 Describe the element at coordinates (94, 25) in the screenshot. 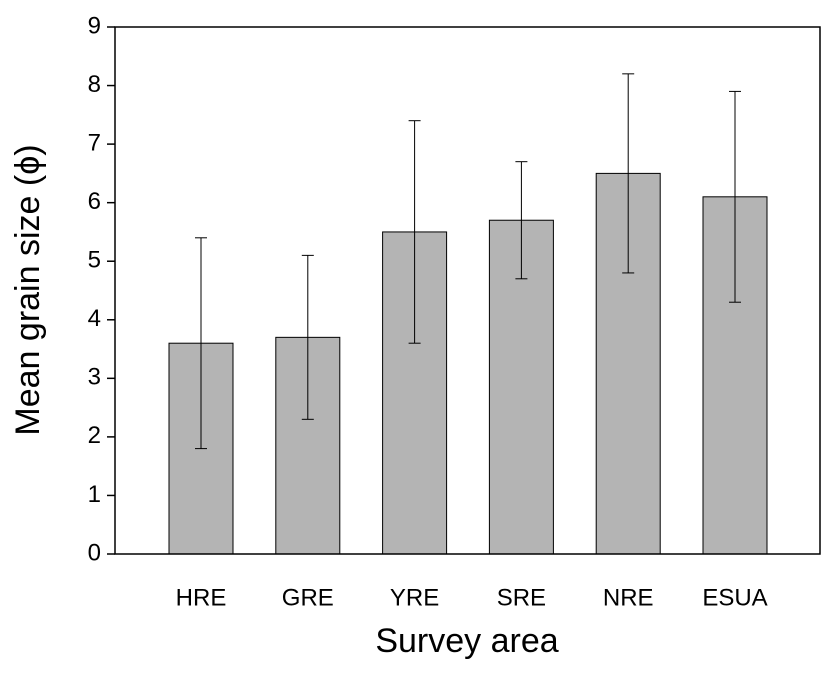

I see `y-tick-label: 9` at that location.